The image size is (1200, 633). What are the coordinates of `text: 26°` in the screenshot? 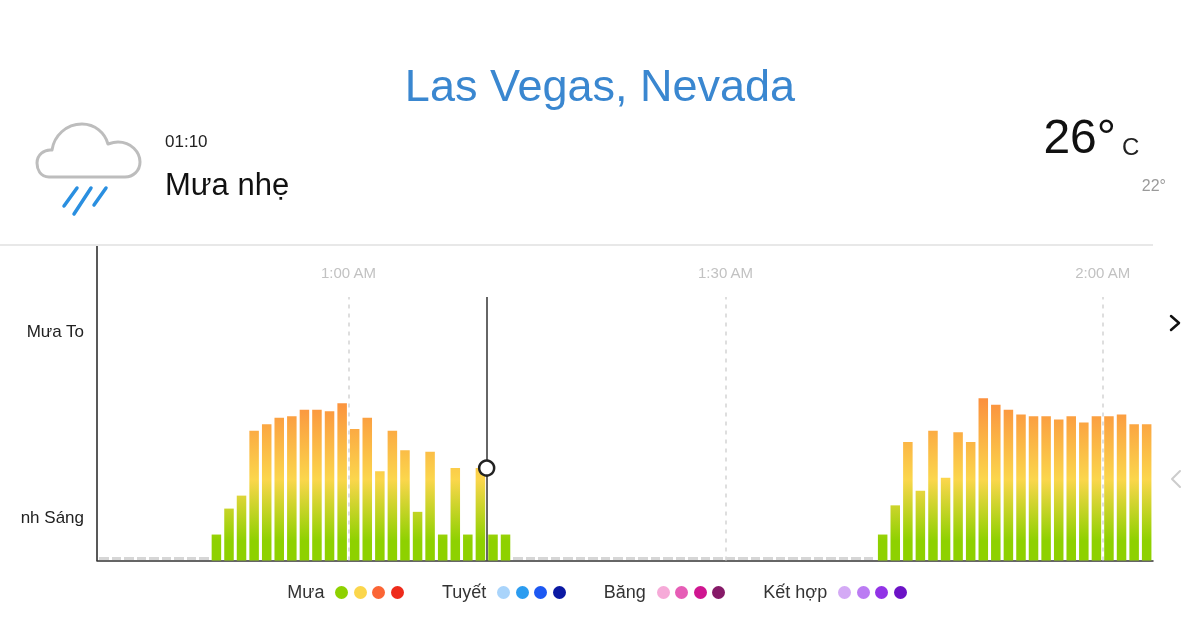 It's located at (1079, 136).